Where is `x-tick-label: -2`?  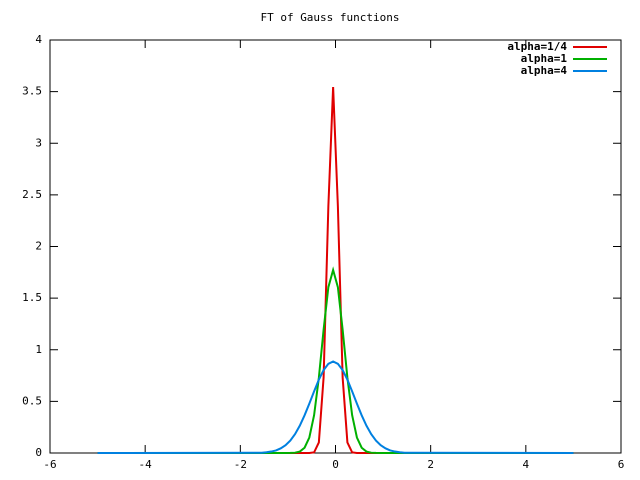
x-tick-label: -2 is located at coordinates (240, 464).